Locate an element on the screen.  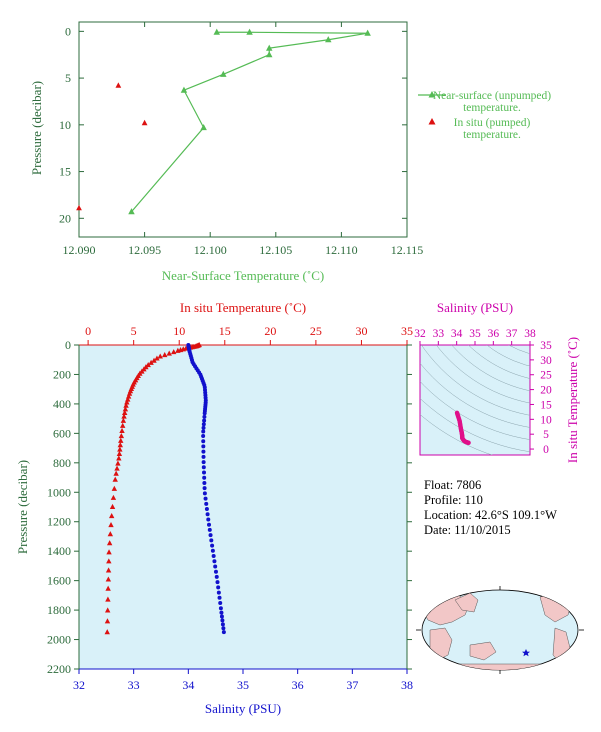
top-x-tick-label: 12.090 is located at coordinates (79, 250).